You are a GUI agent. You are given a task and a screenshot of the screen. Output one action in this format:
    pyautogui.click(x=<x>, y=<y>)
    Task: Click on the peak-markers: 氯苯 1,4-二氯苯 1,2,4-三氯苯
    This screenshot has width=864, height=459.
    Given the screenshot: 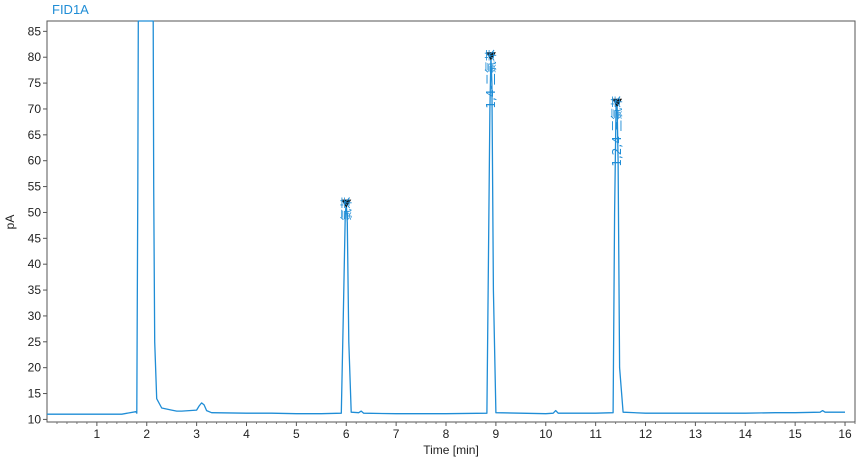 What is the action you would take?
    pyautogui.click(x=481, y=134)
    